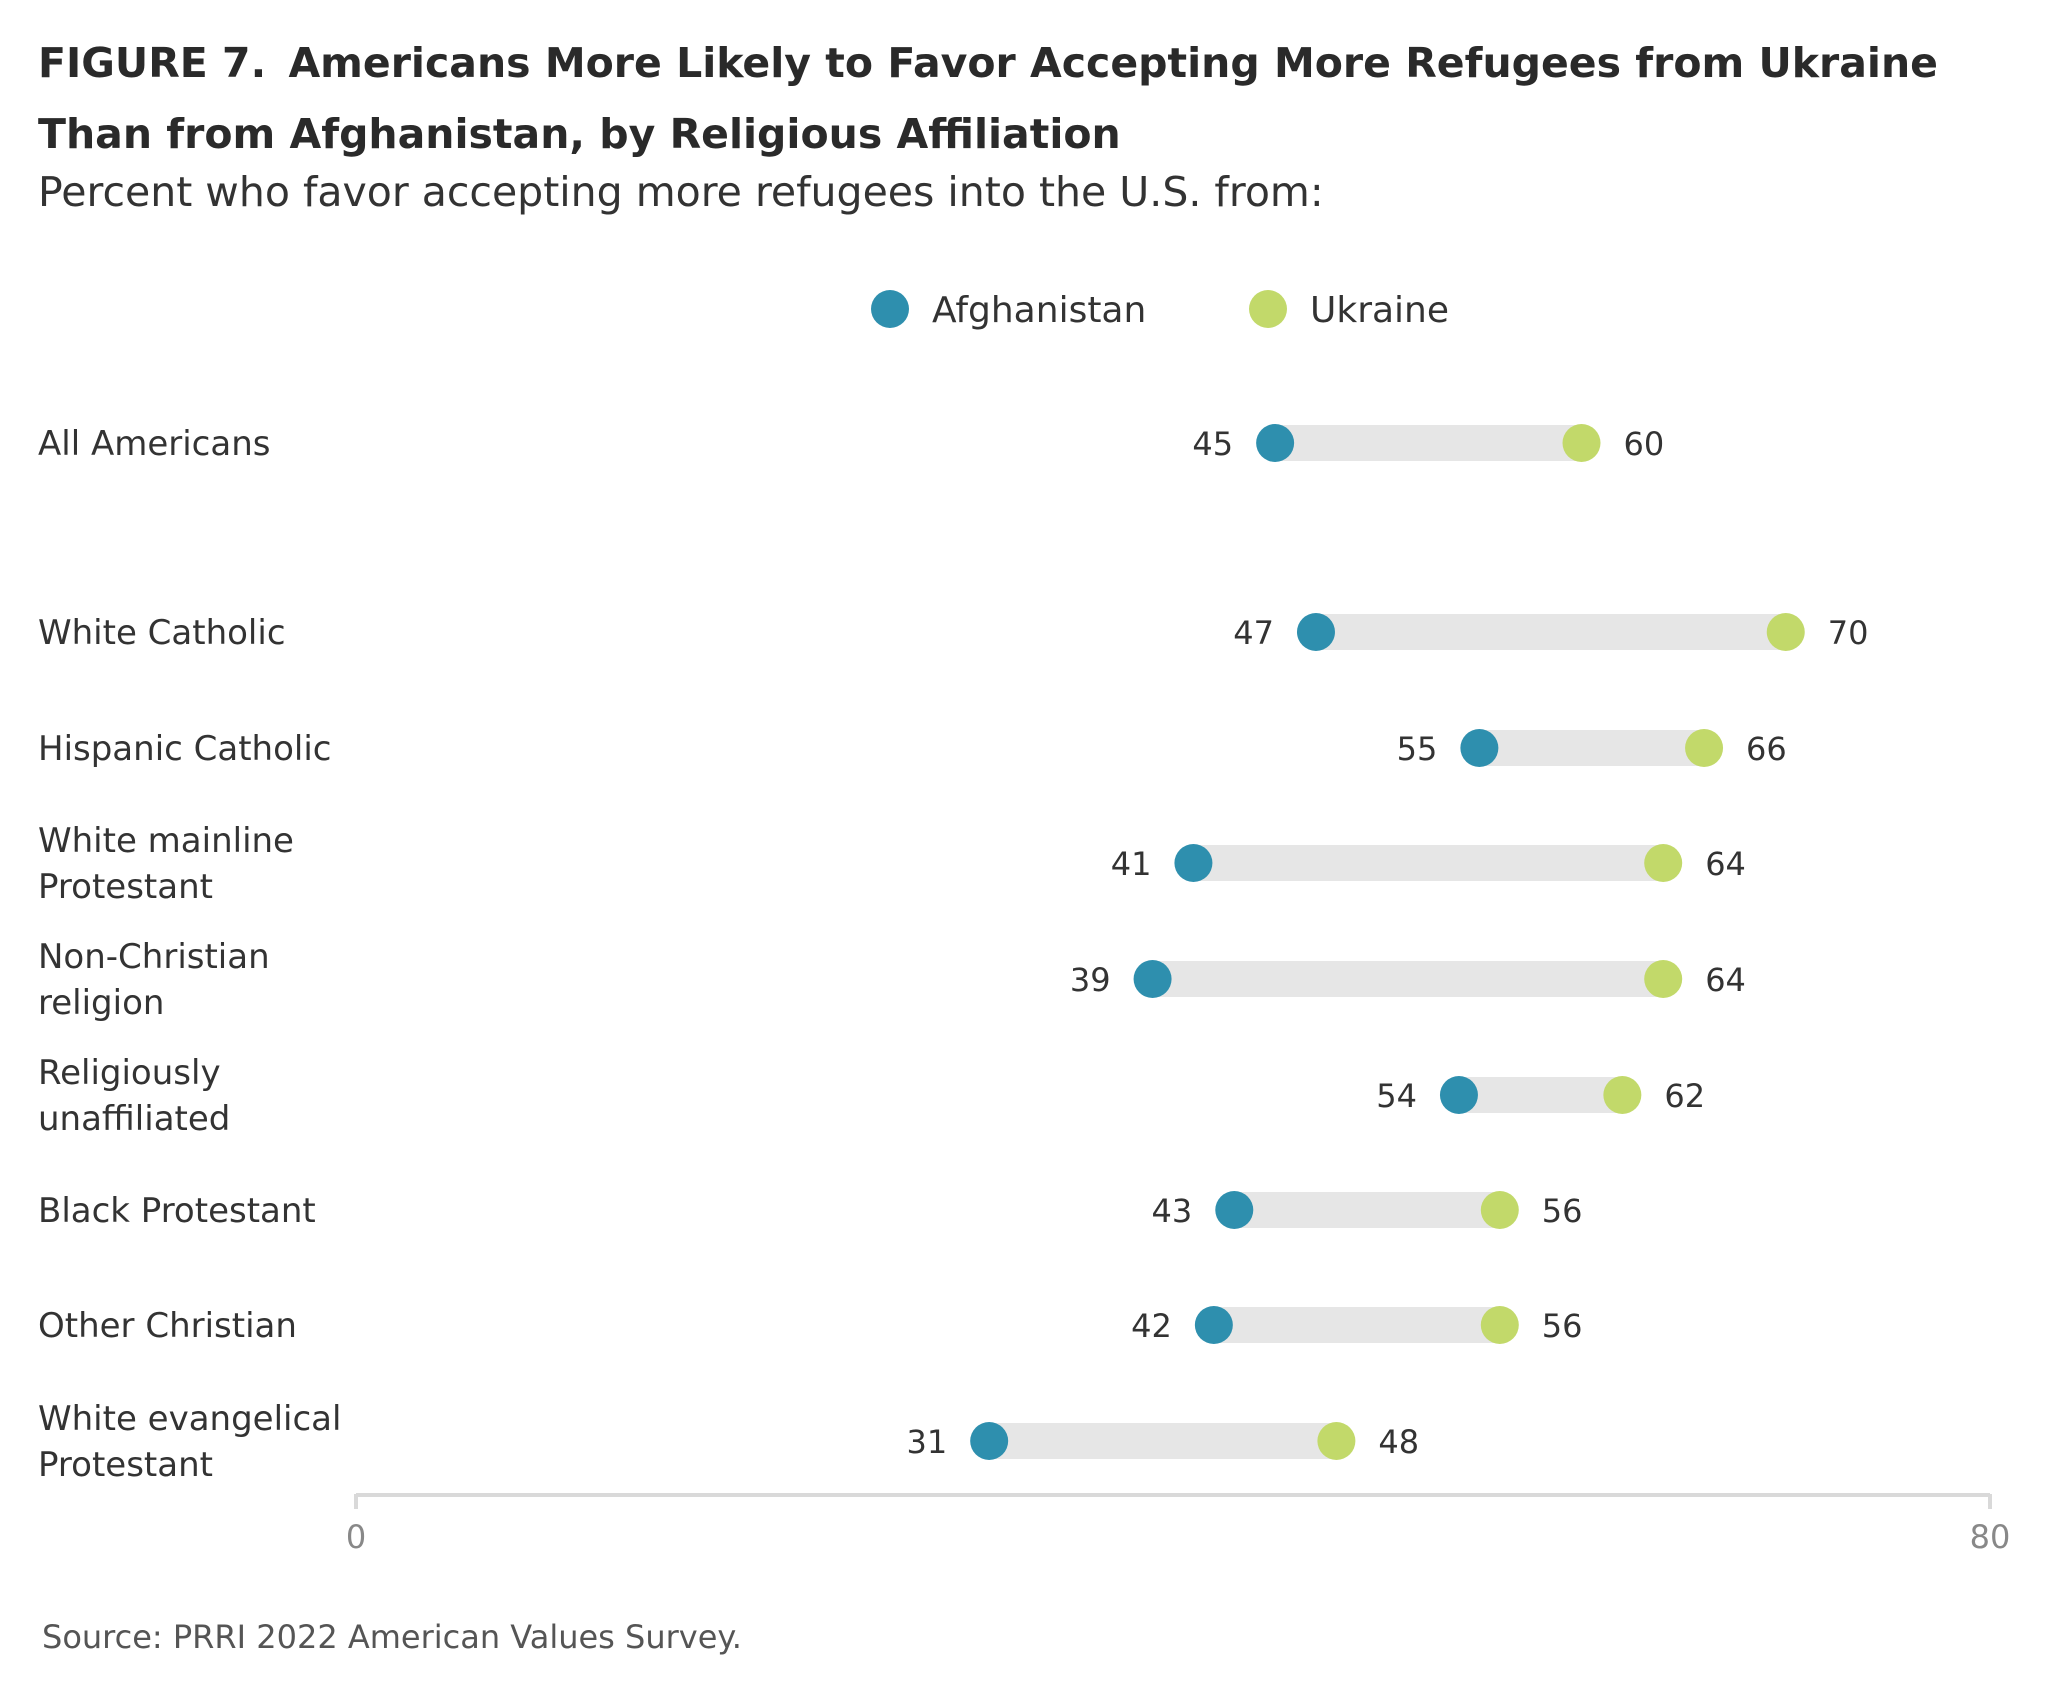 This screenshot has width=2048, height=1681. I want to click on afghanistan-value-label: 47, so click(1253, 633).